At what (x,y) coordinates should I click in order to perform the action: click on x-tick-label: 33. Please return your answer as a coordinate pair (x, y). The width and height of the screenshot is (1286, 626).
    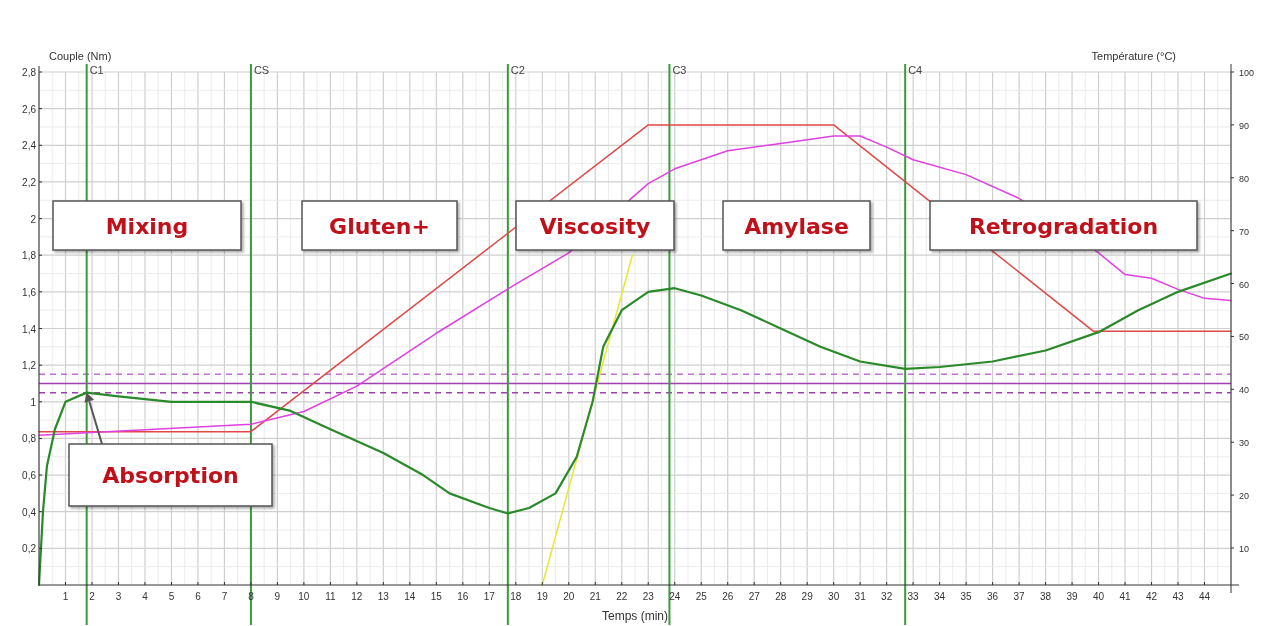
    Looking at the image, I should click on (913, 596).